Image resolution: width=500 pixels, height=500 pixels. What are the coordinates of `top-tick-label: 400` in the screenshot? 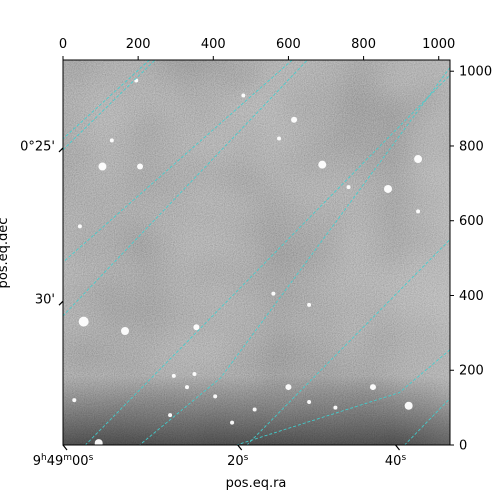 It's located at (213, 44).